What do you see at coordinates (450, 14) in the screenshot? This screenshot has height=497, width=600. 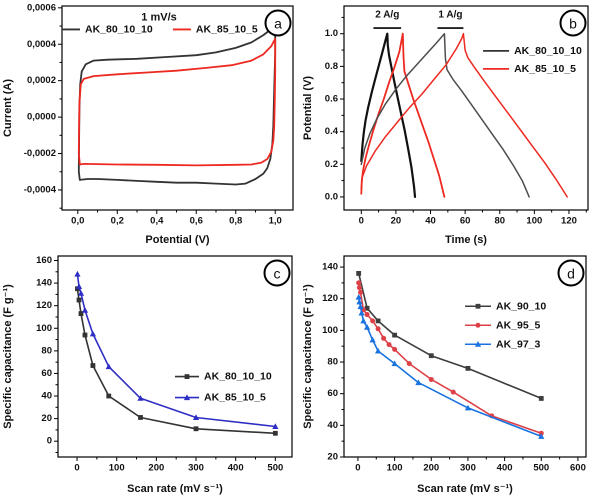 I see `annotation-label: 1 A/g` at bounding box center [450, 14].